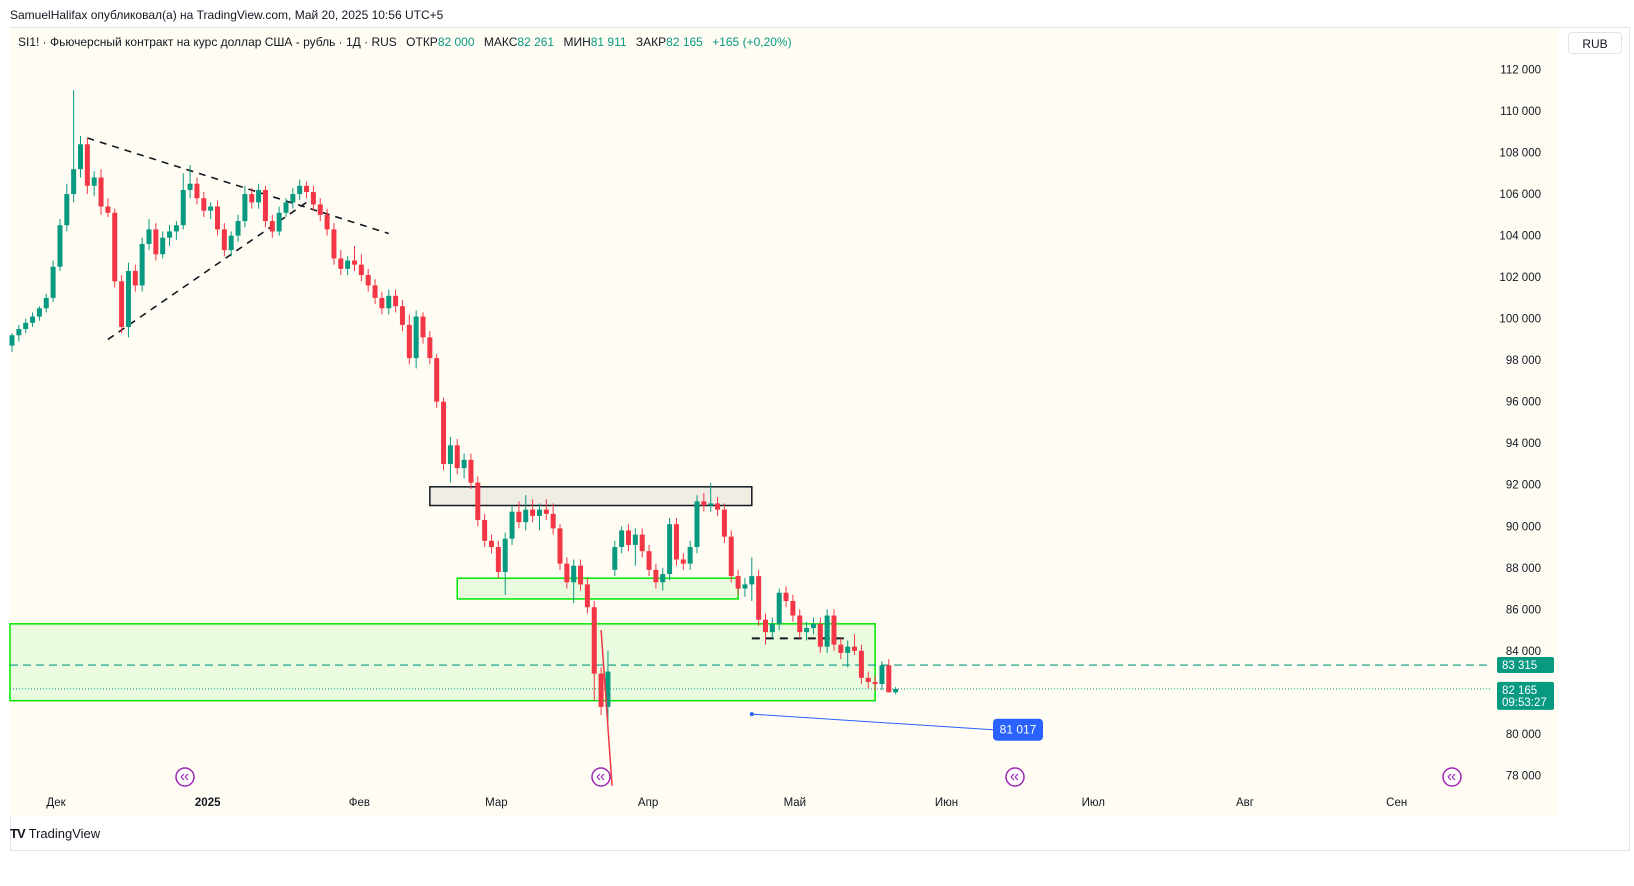 This screenshot has height=886, width=1634. Describe the element at coordinates (1524, 703) in the screenshot. I see `price-tag-timer: 09:53:27` at that location.